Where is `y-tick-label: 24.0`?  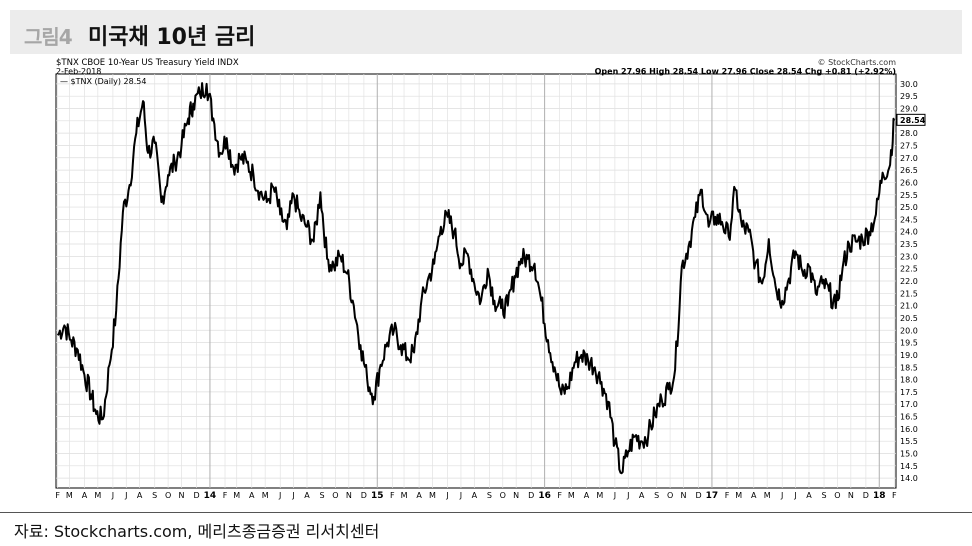
y-tick-label: 24.0 is located at coordinates (909, 232).